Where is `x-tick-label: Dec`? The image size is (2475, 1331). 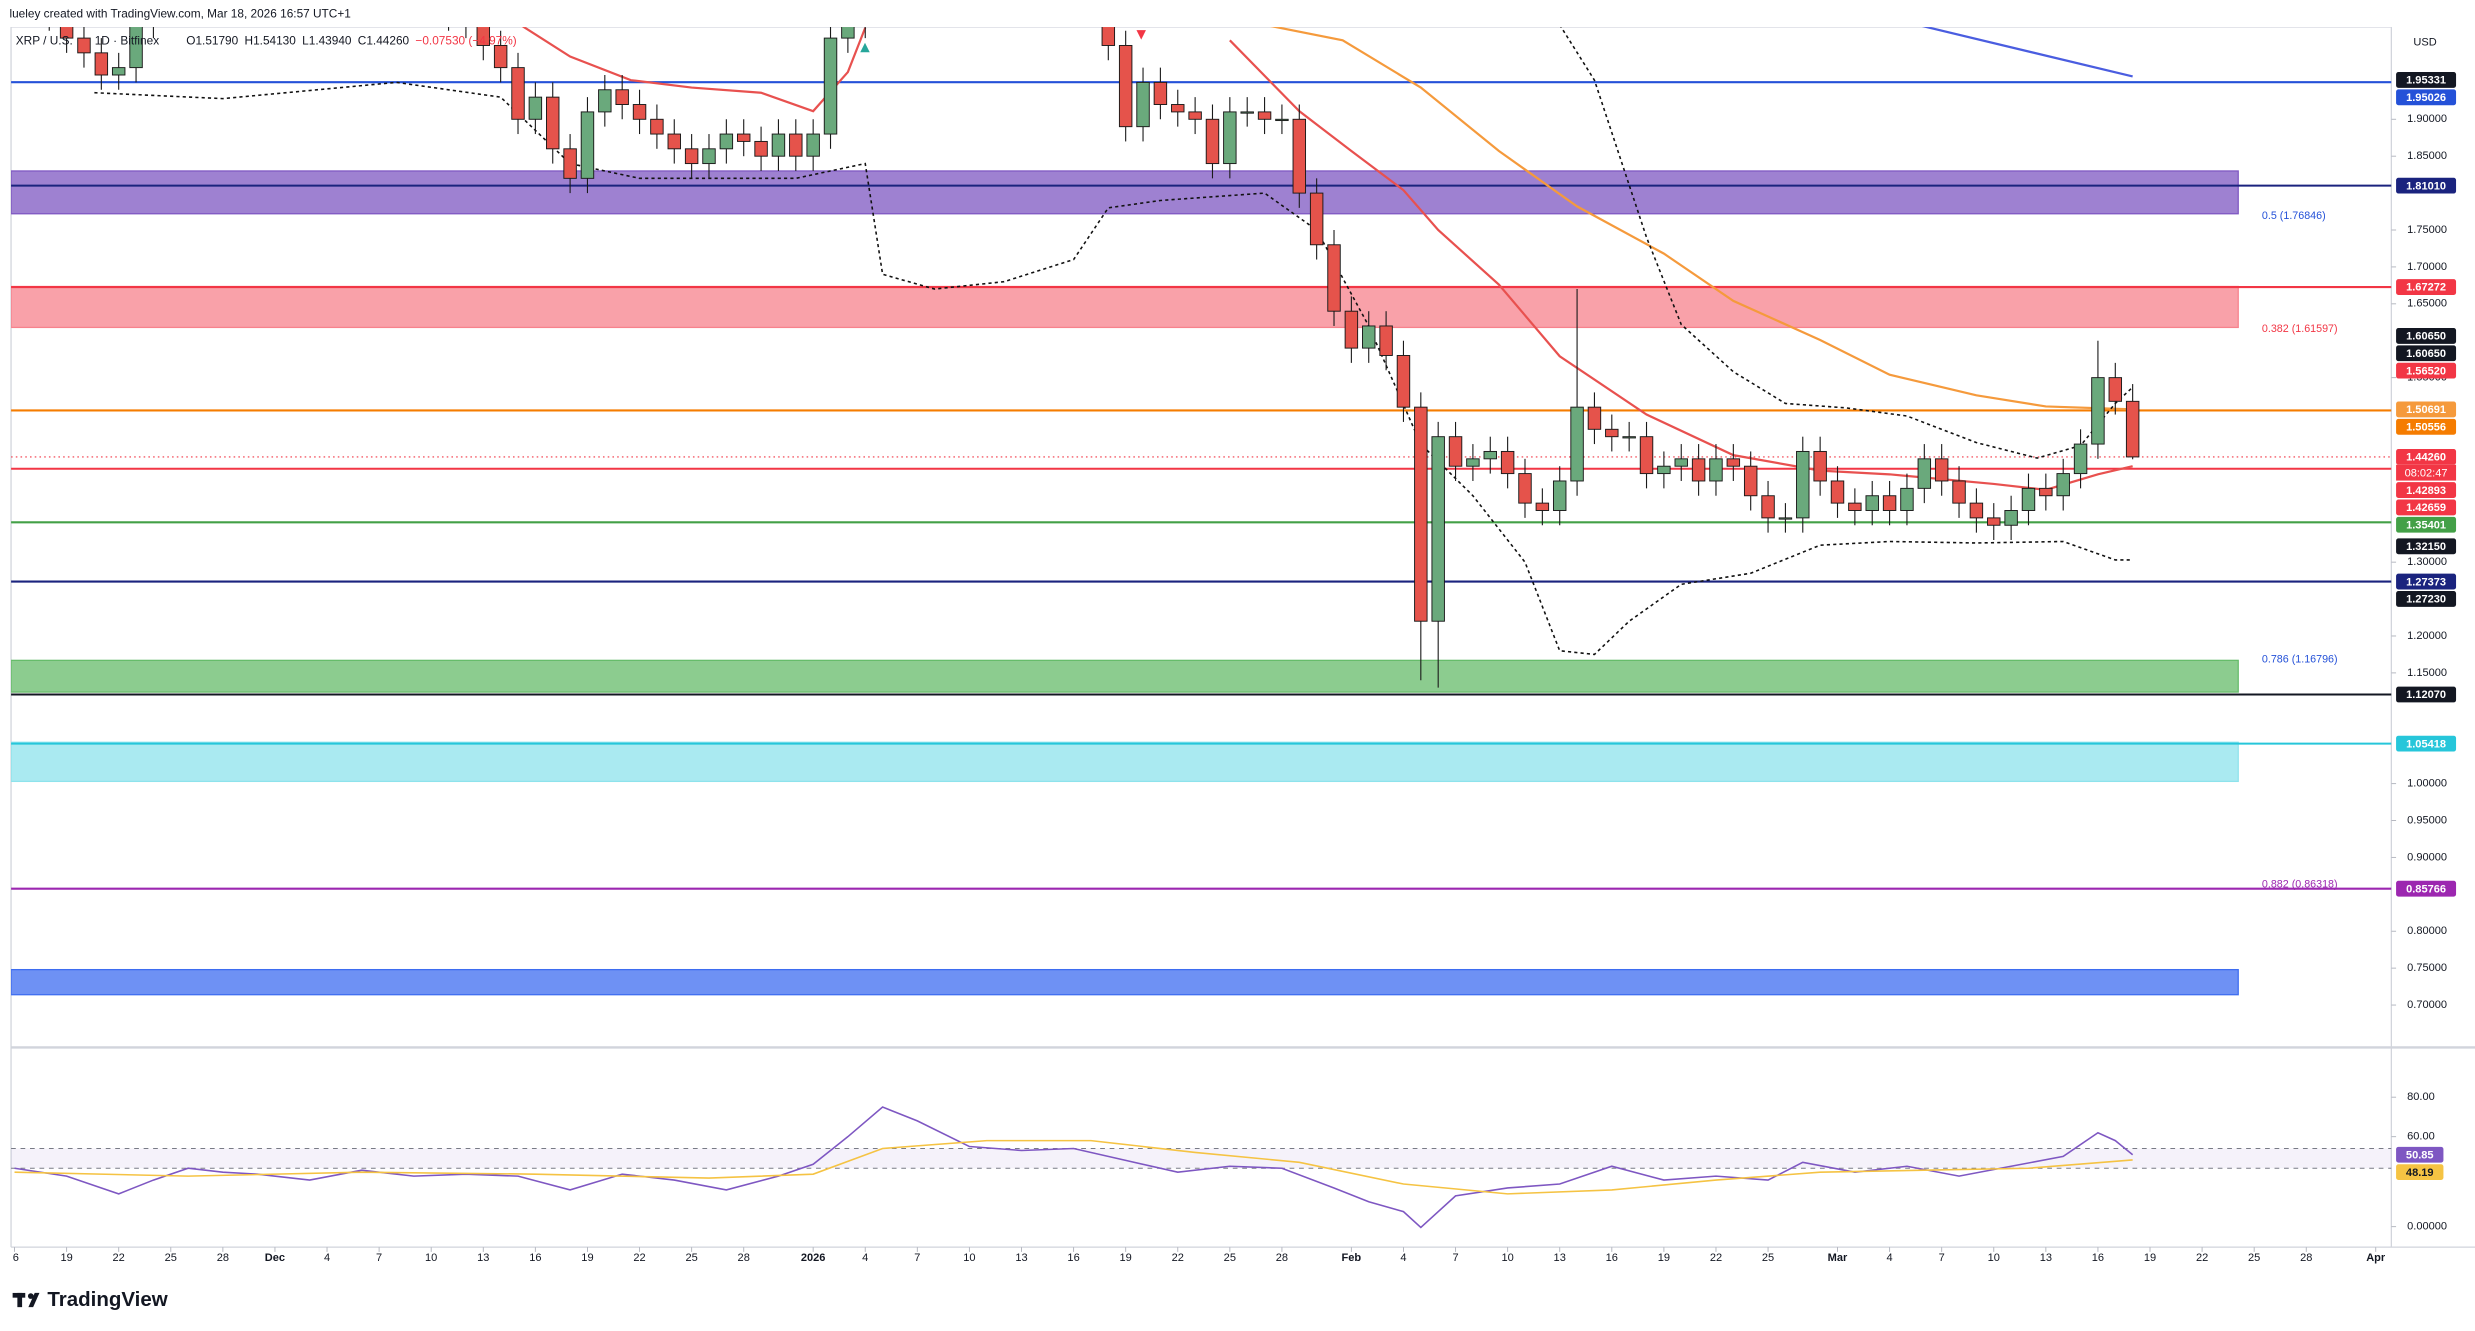
x-tick-label: Dec is located at coordinates (275, 1258).